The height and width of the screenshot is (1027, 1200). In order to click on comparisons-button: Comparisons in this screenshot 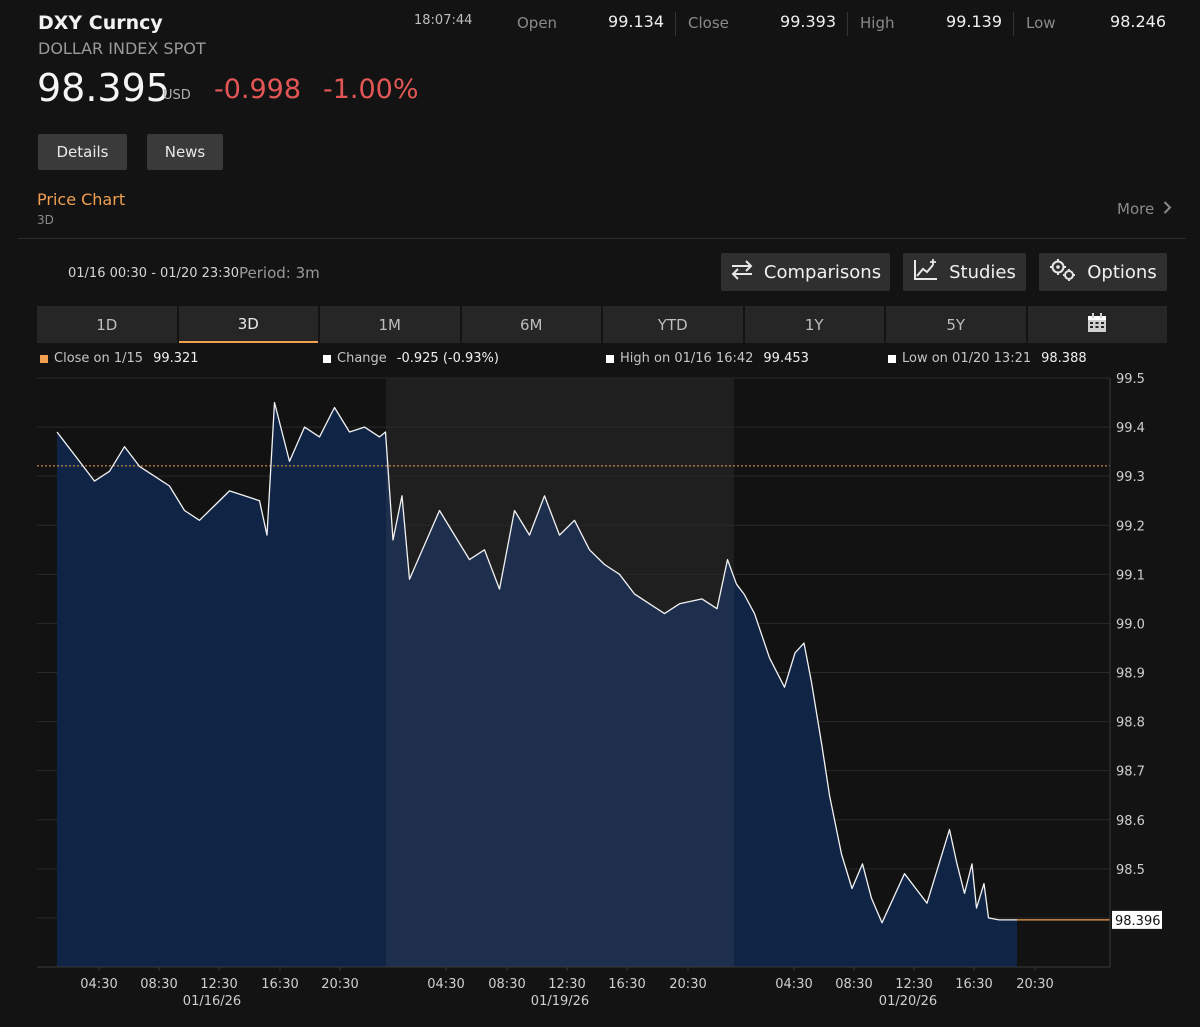, I will do `click(805, 272)`.